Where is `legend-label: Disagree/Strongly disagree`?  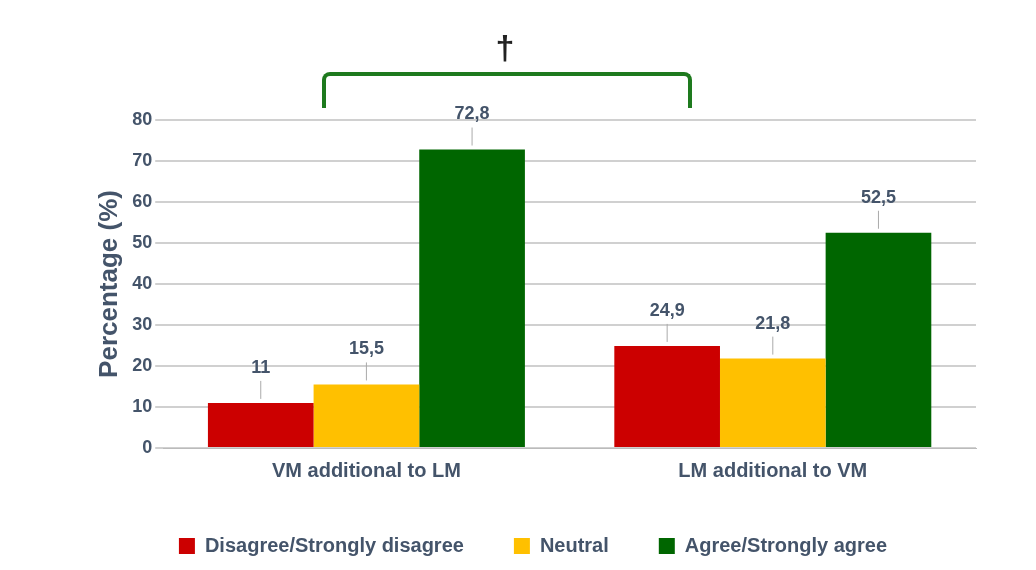 legend-label: Disagree/Strongly disagree is located at coordinates (334, 544).